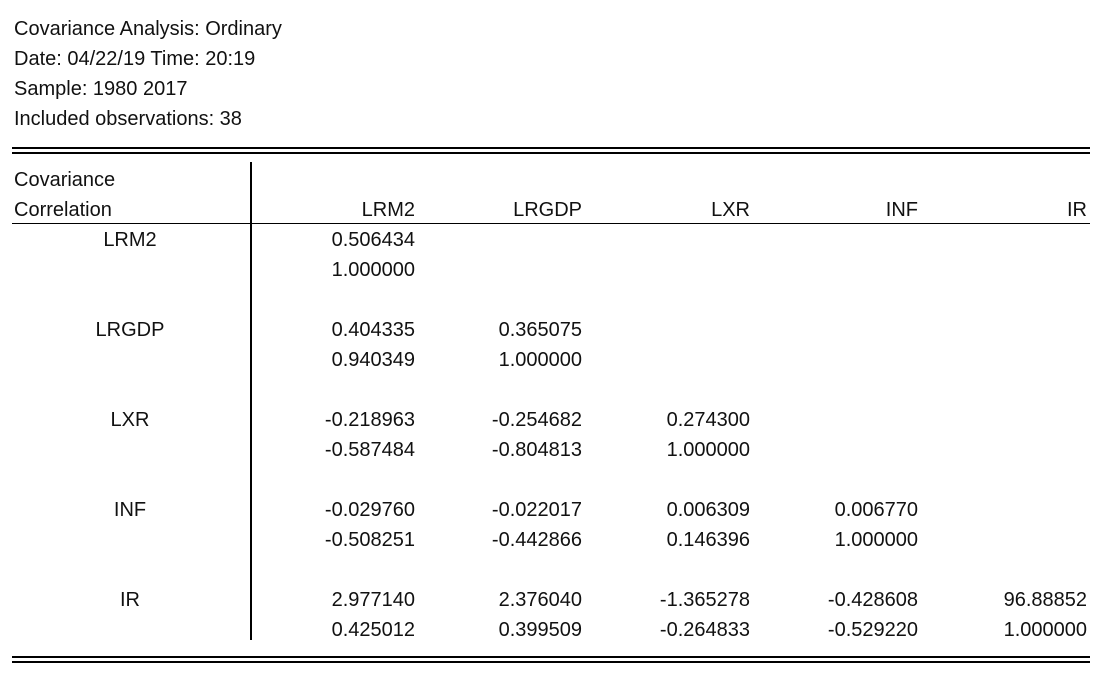 This screenshot has width=1120, height=676. I want to click on covariance: 0.006770, so click(876, 510).